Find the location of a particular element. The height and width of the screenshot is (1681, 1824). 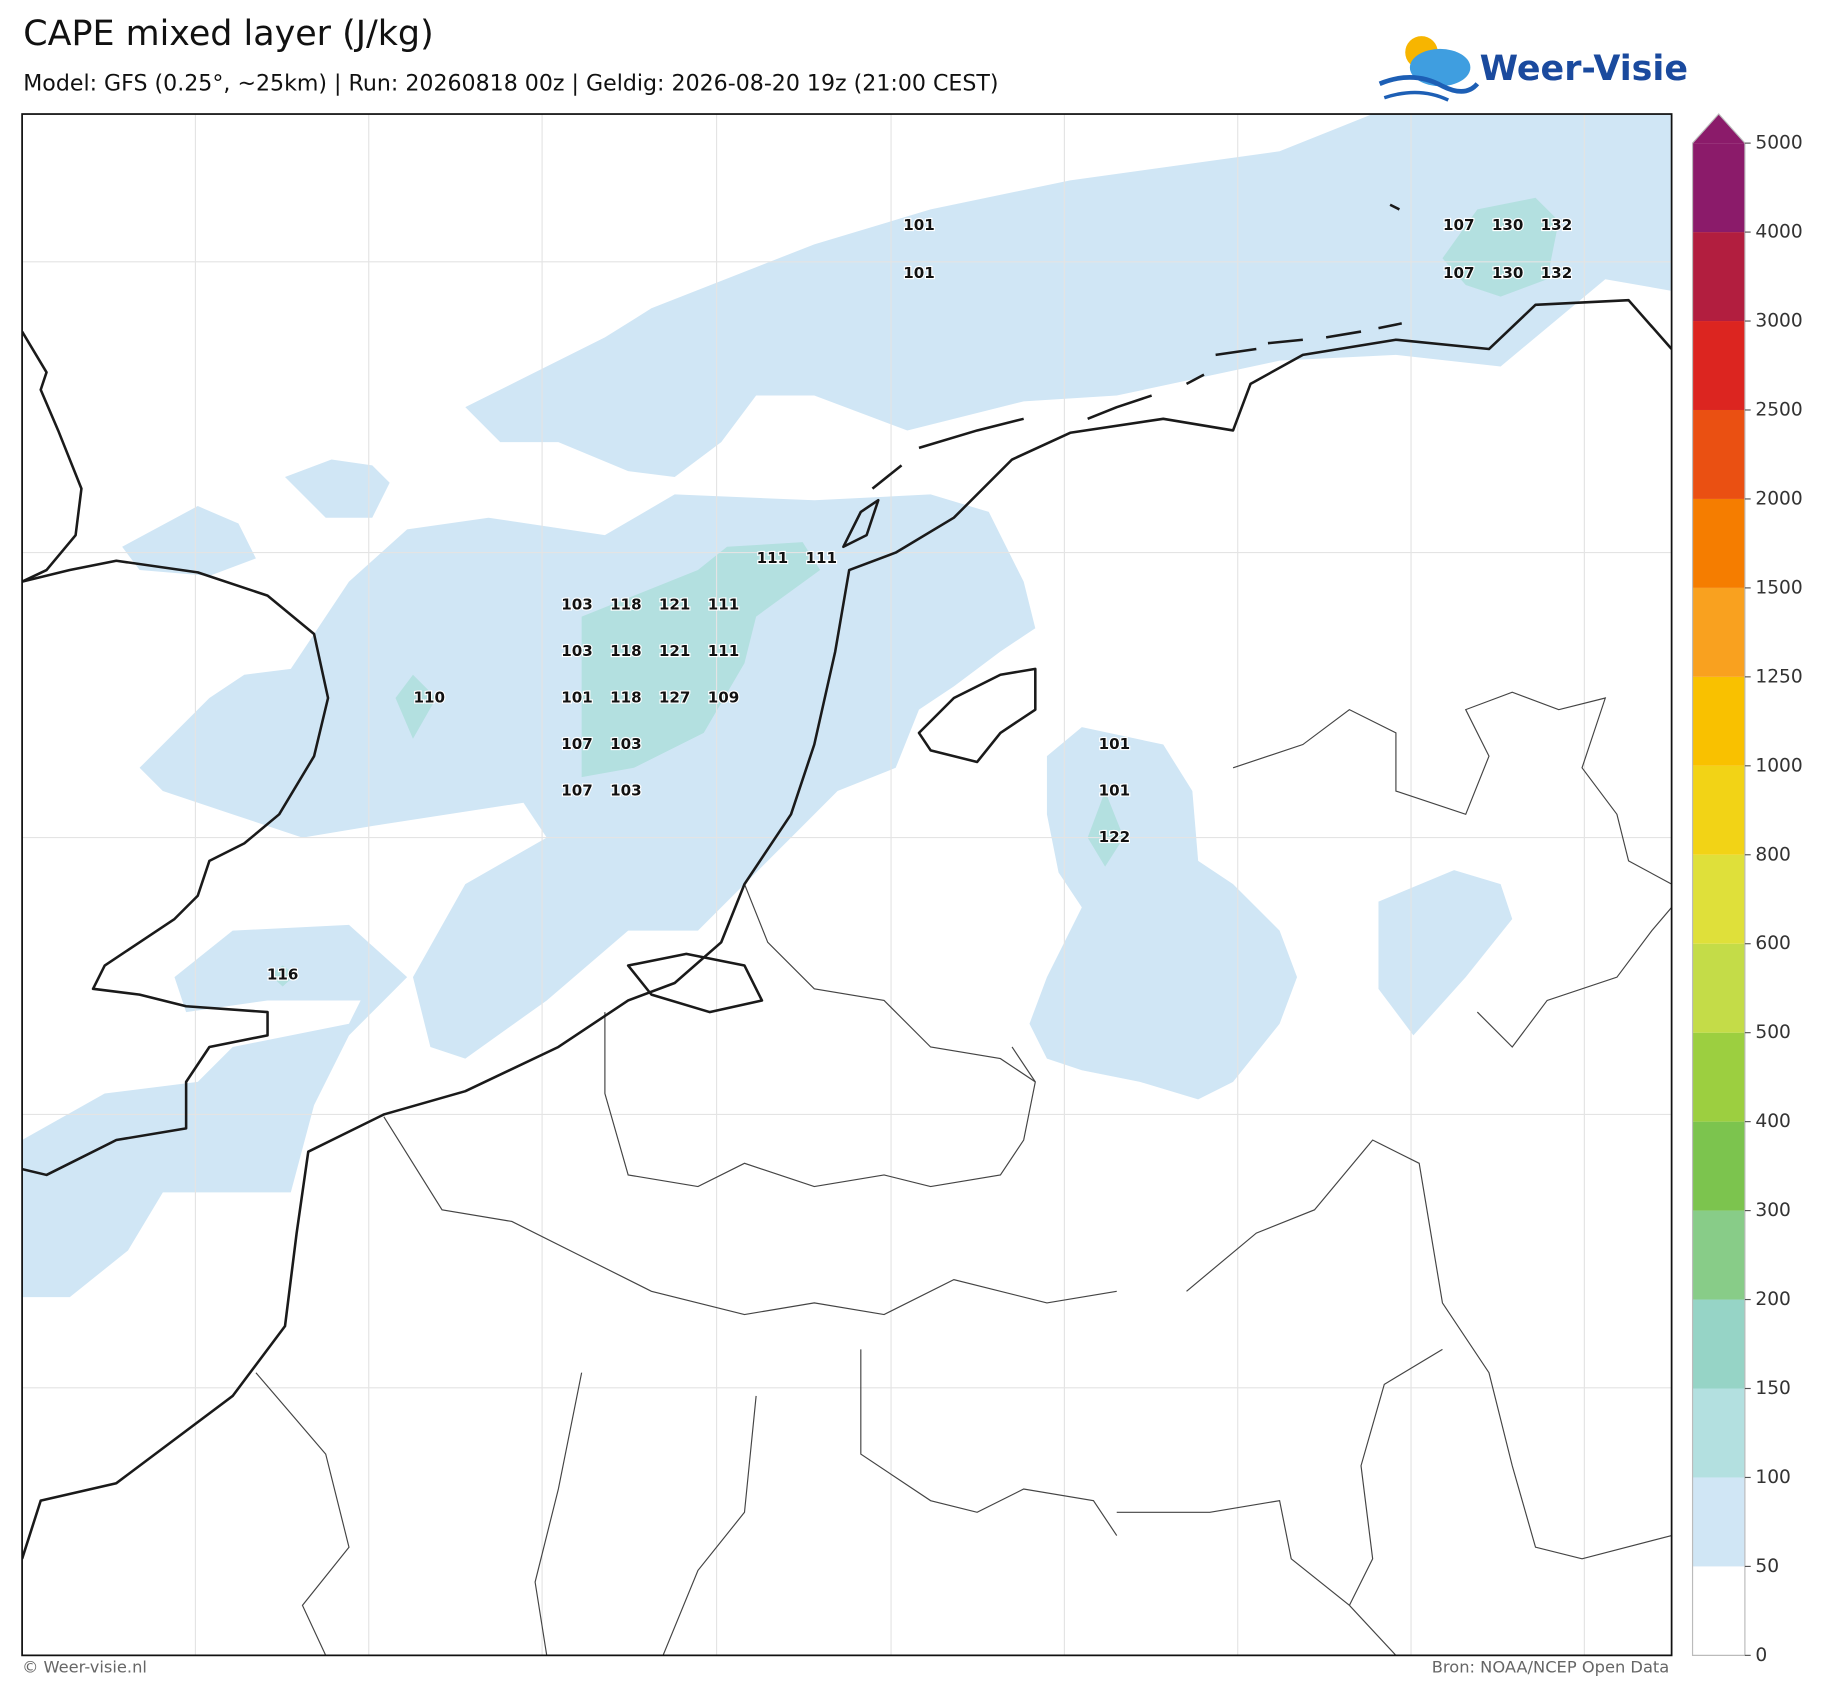

colorbar-tick-label: 2000 is located at coordinates (1778, 498).